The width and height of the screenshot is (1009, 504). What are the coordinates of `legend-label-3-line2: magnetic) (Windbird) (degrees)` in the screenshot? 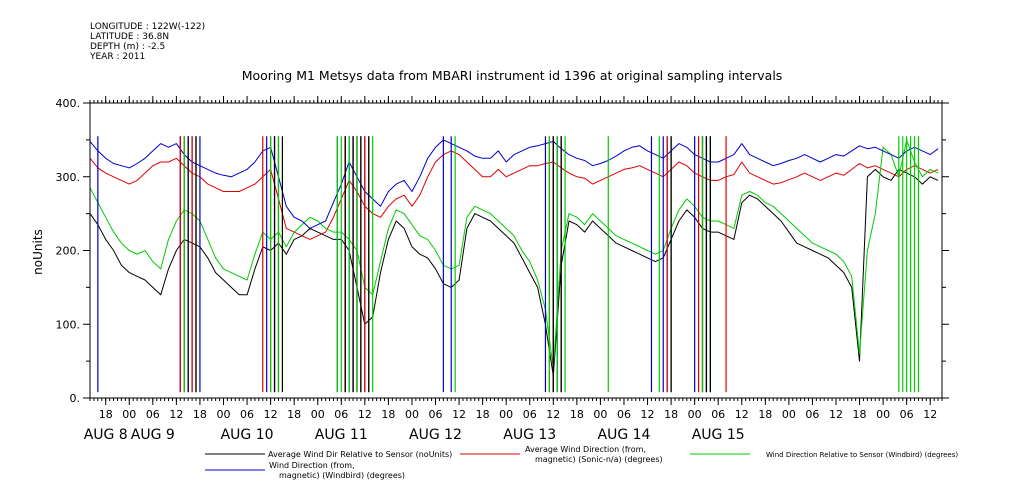 It's located at (342, 475).